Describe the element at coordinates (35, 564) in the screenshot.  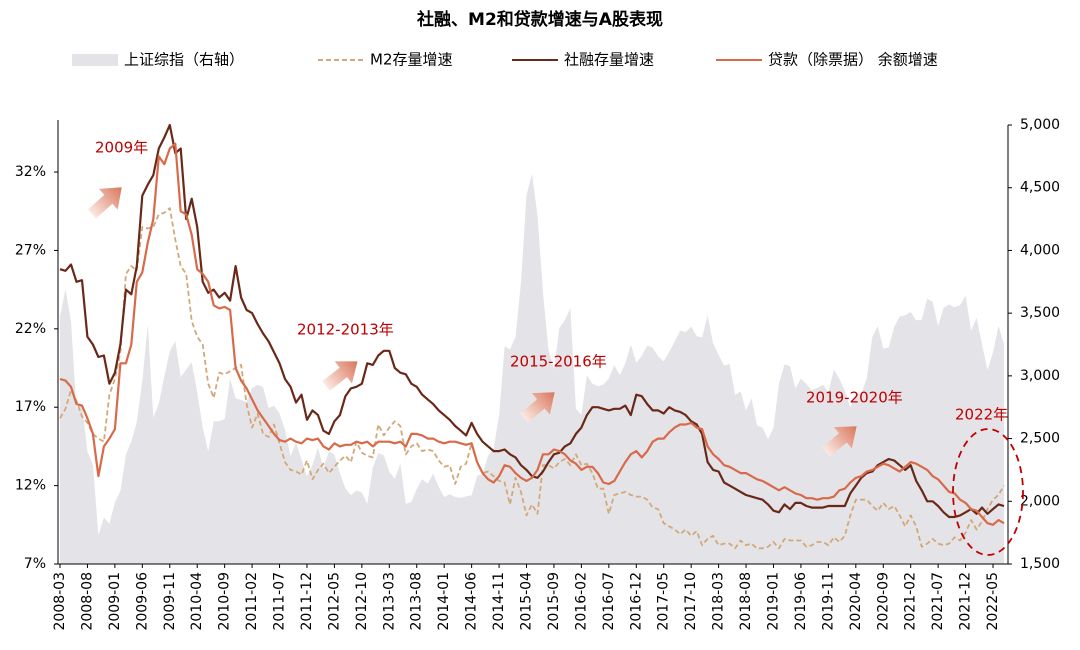
I see `y-tick-label: 7%` at that location.